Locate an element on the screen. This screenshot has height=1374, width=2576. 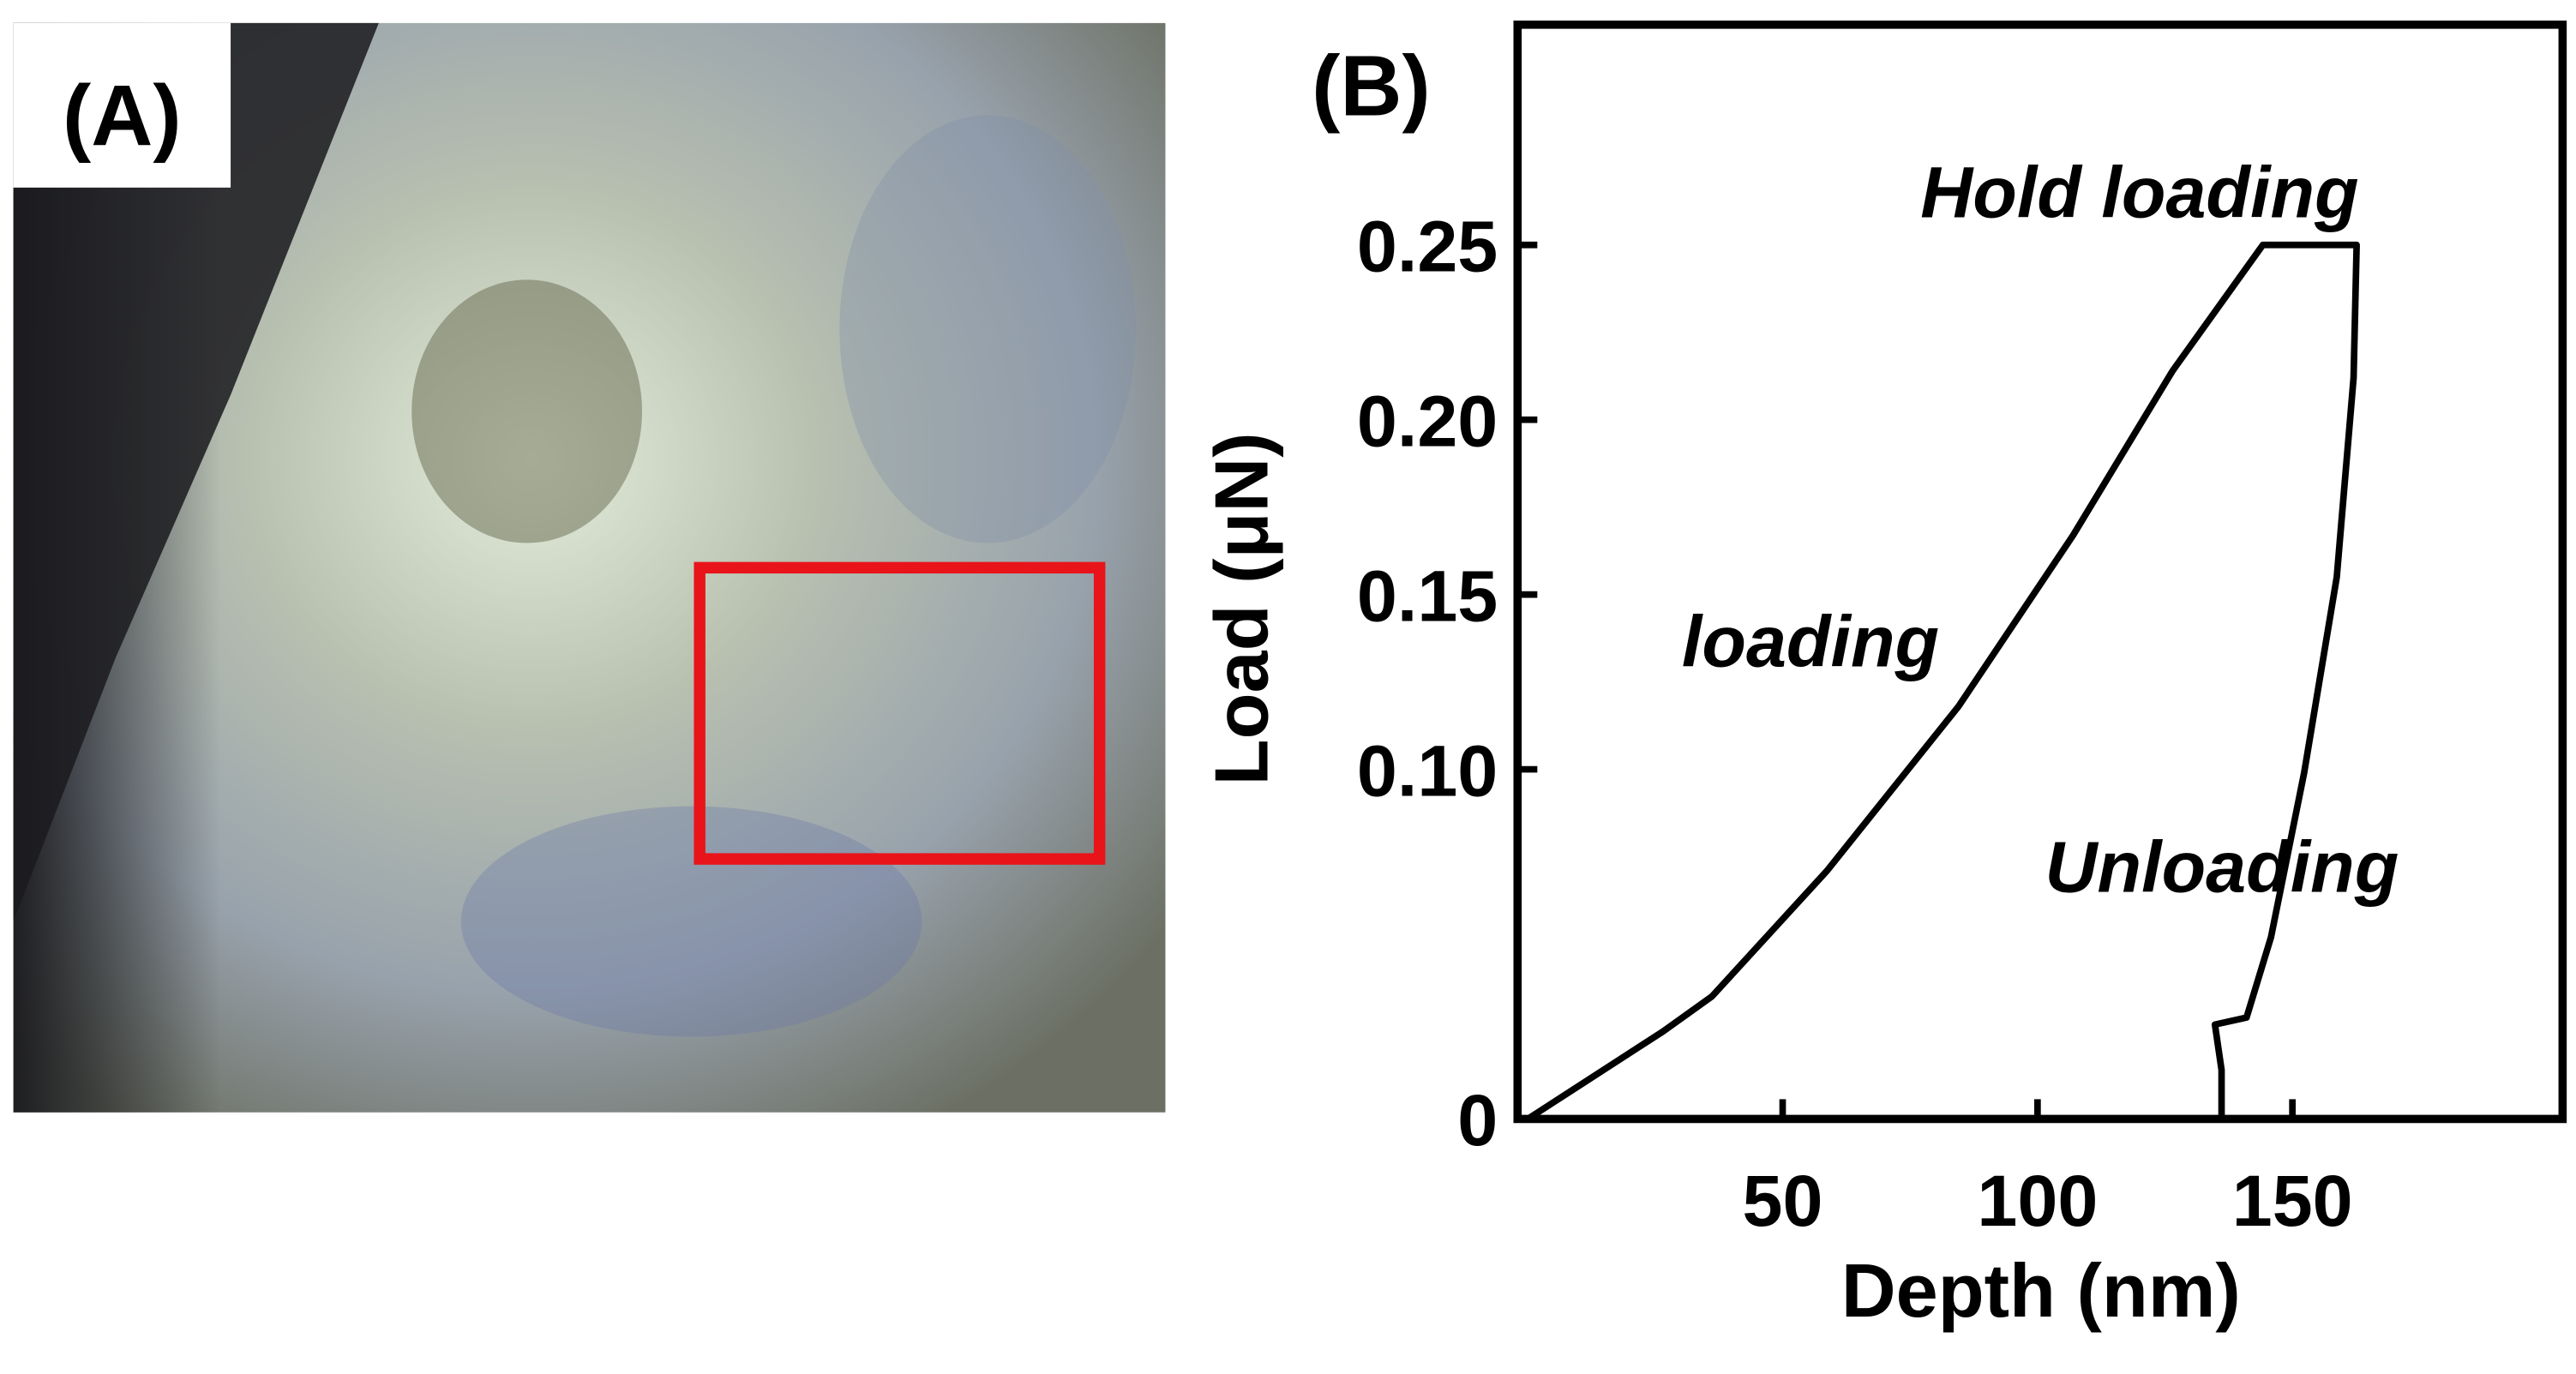
x-tick-label: 150 is located at coordinates (2292, 1201).